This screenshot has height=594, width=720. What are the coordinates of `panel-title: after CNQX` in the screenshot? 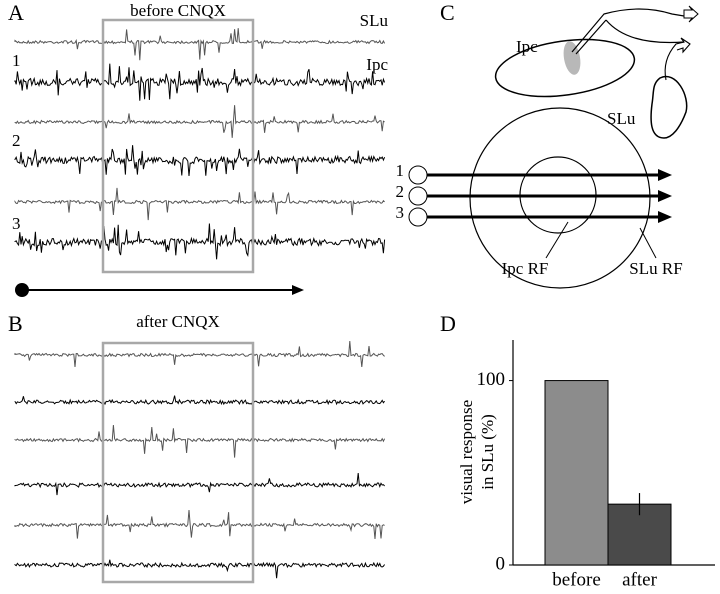 It's located at (178, 321).